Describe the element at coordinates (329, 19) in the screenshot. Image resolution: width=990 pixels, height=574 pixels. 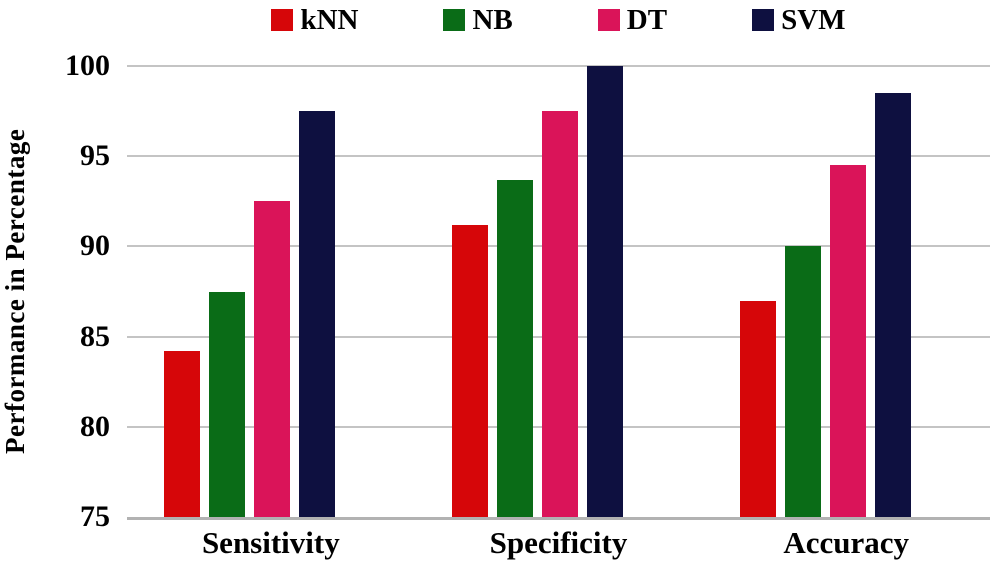
I see `legend-label: kNN` at that location.